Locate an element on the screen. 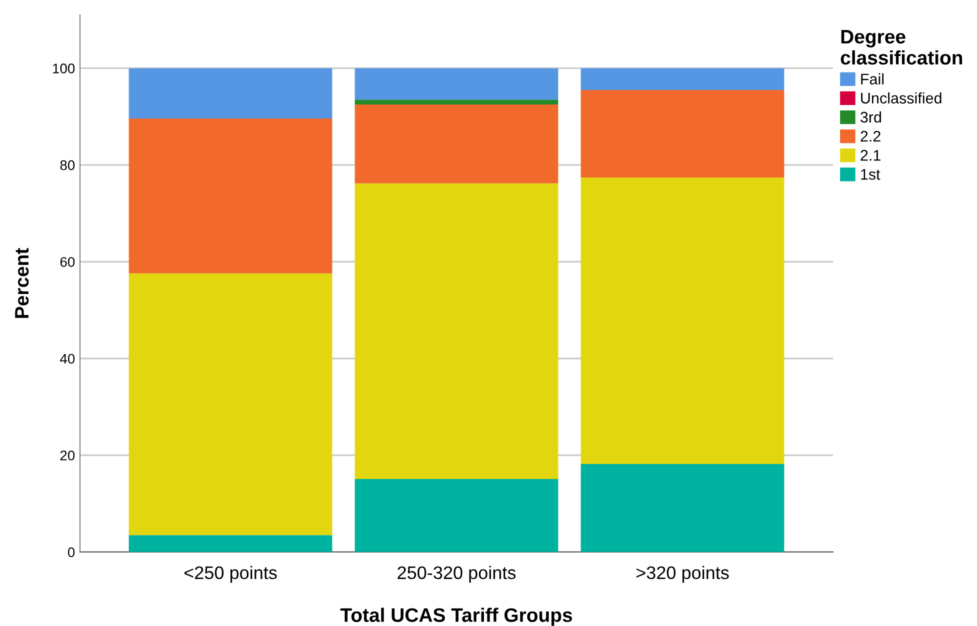  x-tick-label: <250 points is located at coordinates (230, 574).